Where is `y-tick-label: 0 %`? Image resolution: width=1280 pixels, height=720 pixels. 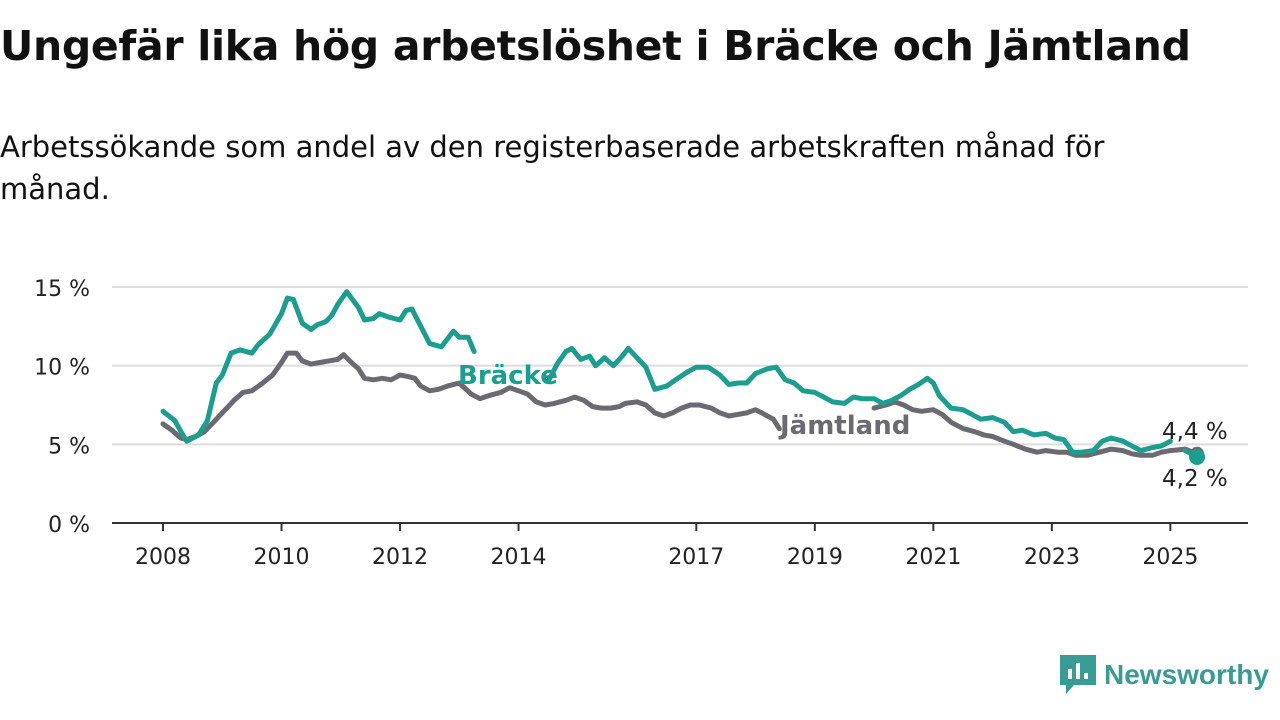 y-tick-label: 0 % is located at coordinates (69, 525).